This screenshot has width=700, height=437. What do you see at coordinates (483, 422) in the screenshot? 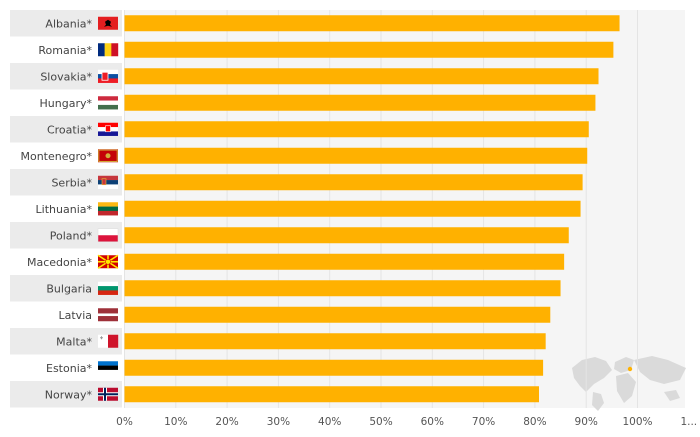
I see `x-tick-label: 70%` at bounding box center [483, 422].